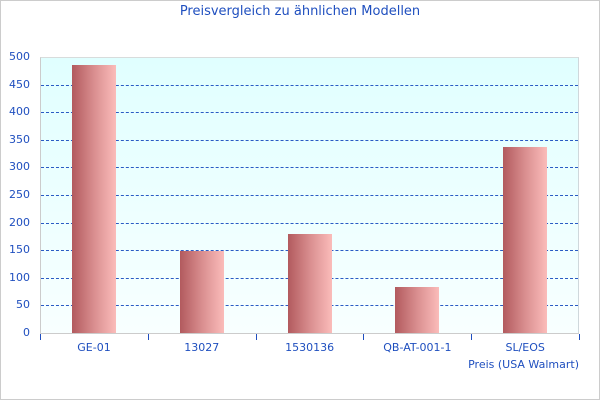 This screenshot has height=400, width=600. What do you see at coordinates (19, 250) in the screenshot?
I see `y-tick-label: 150` at bounding box center [19, 250].